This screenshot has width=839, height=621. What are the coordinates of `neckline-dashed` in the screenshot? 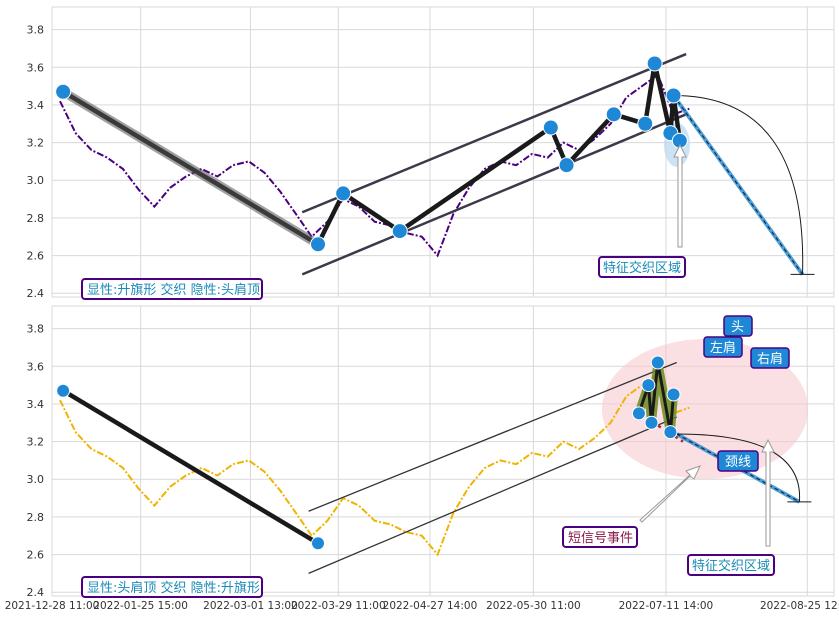 It's located at (661, 427).